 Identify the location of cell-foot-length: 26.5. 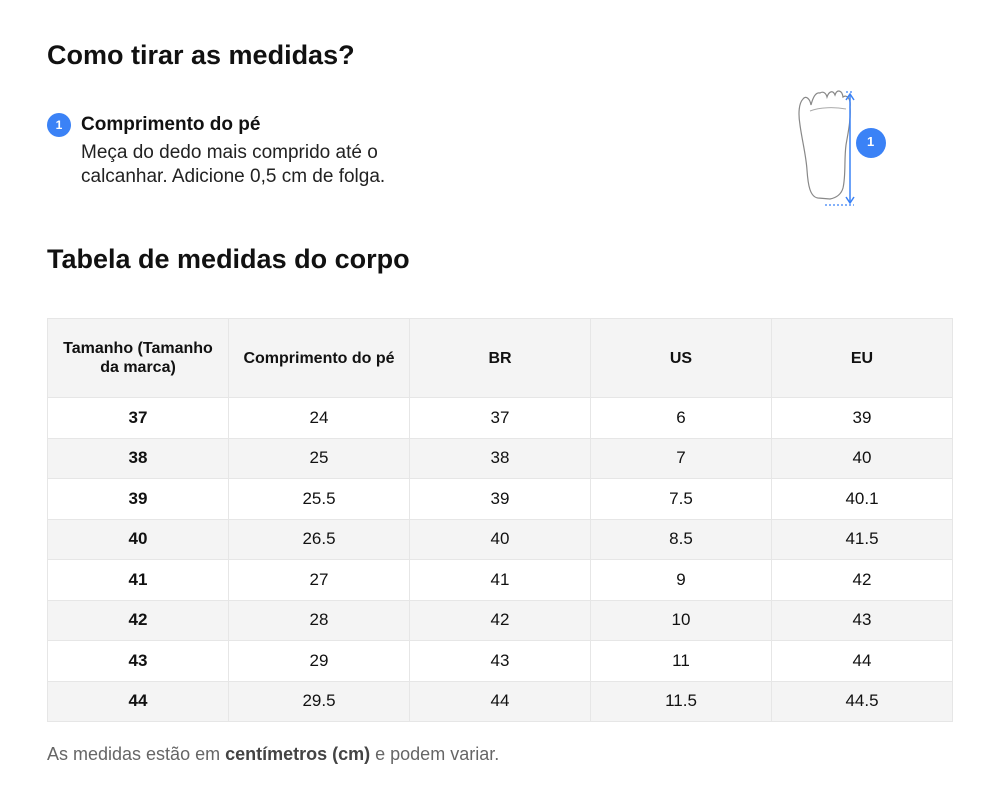
(319, 539).